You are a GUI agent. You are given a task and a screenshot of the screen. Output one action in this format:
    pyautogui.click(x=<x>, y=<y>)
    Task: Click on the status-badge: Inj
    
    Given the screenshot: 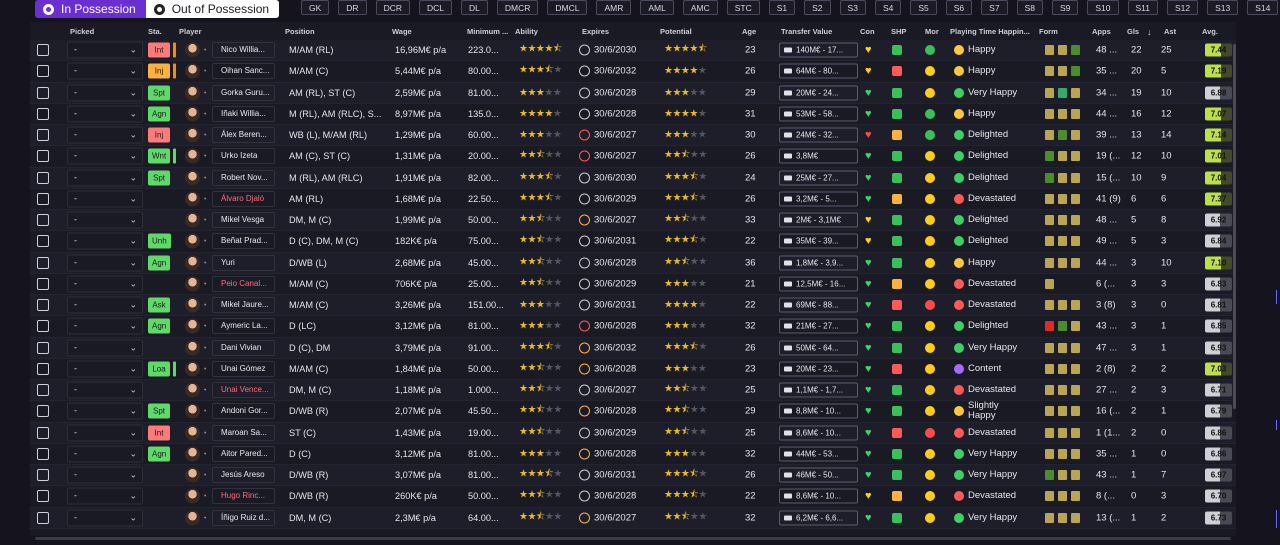 What is the action you would take?
    pyautogui.click(x=159, y=71)
    